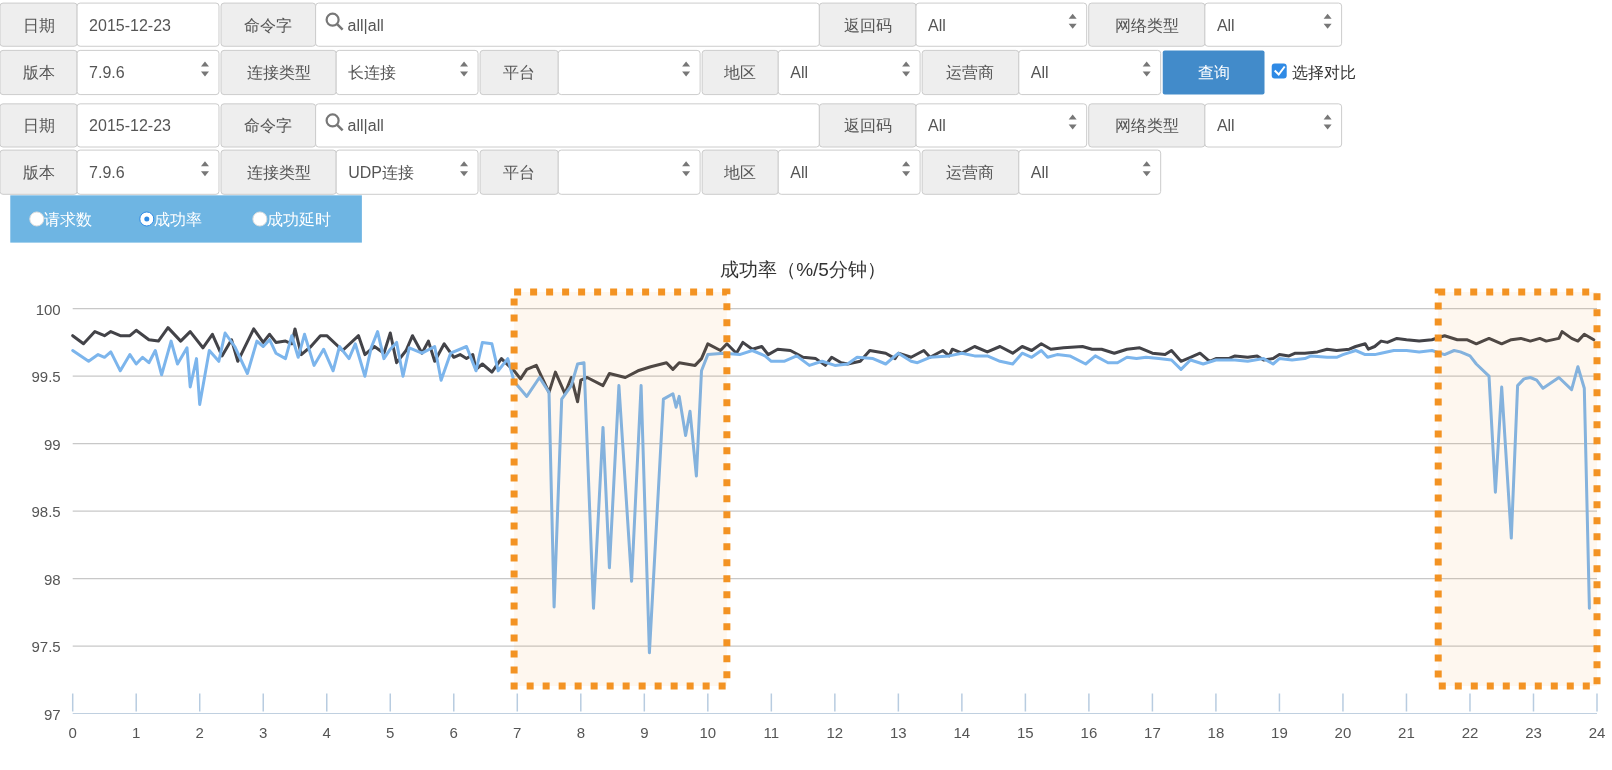 This screenshot has width=1612, height=770. I want to click on x-tick-label: 22, so click(1470, 732).